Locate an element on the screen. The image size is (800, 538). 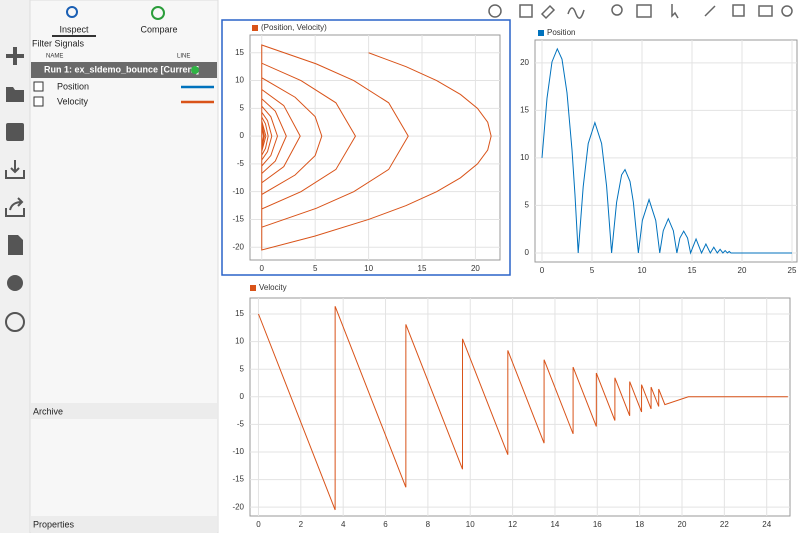
properties-title: Properties is located at coordinates (54, 524).